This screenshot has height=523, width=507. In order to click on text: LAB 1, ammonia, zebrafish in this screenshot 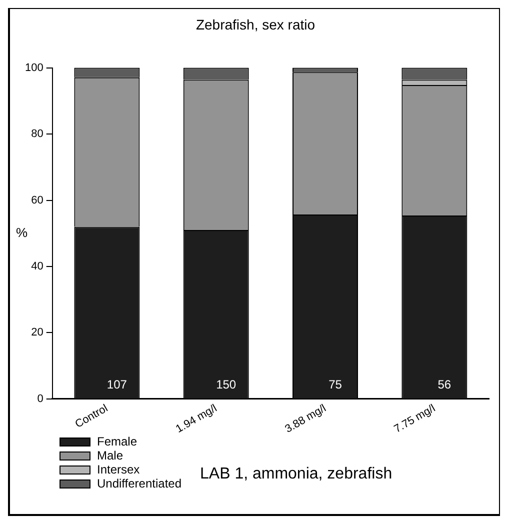, I will do `click(296, 473)`.